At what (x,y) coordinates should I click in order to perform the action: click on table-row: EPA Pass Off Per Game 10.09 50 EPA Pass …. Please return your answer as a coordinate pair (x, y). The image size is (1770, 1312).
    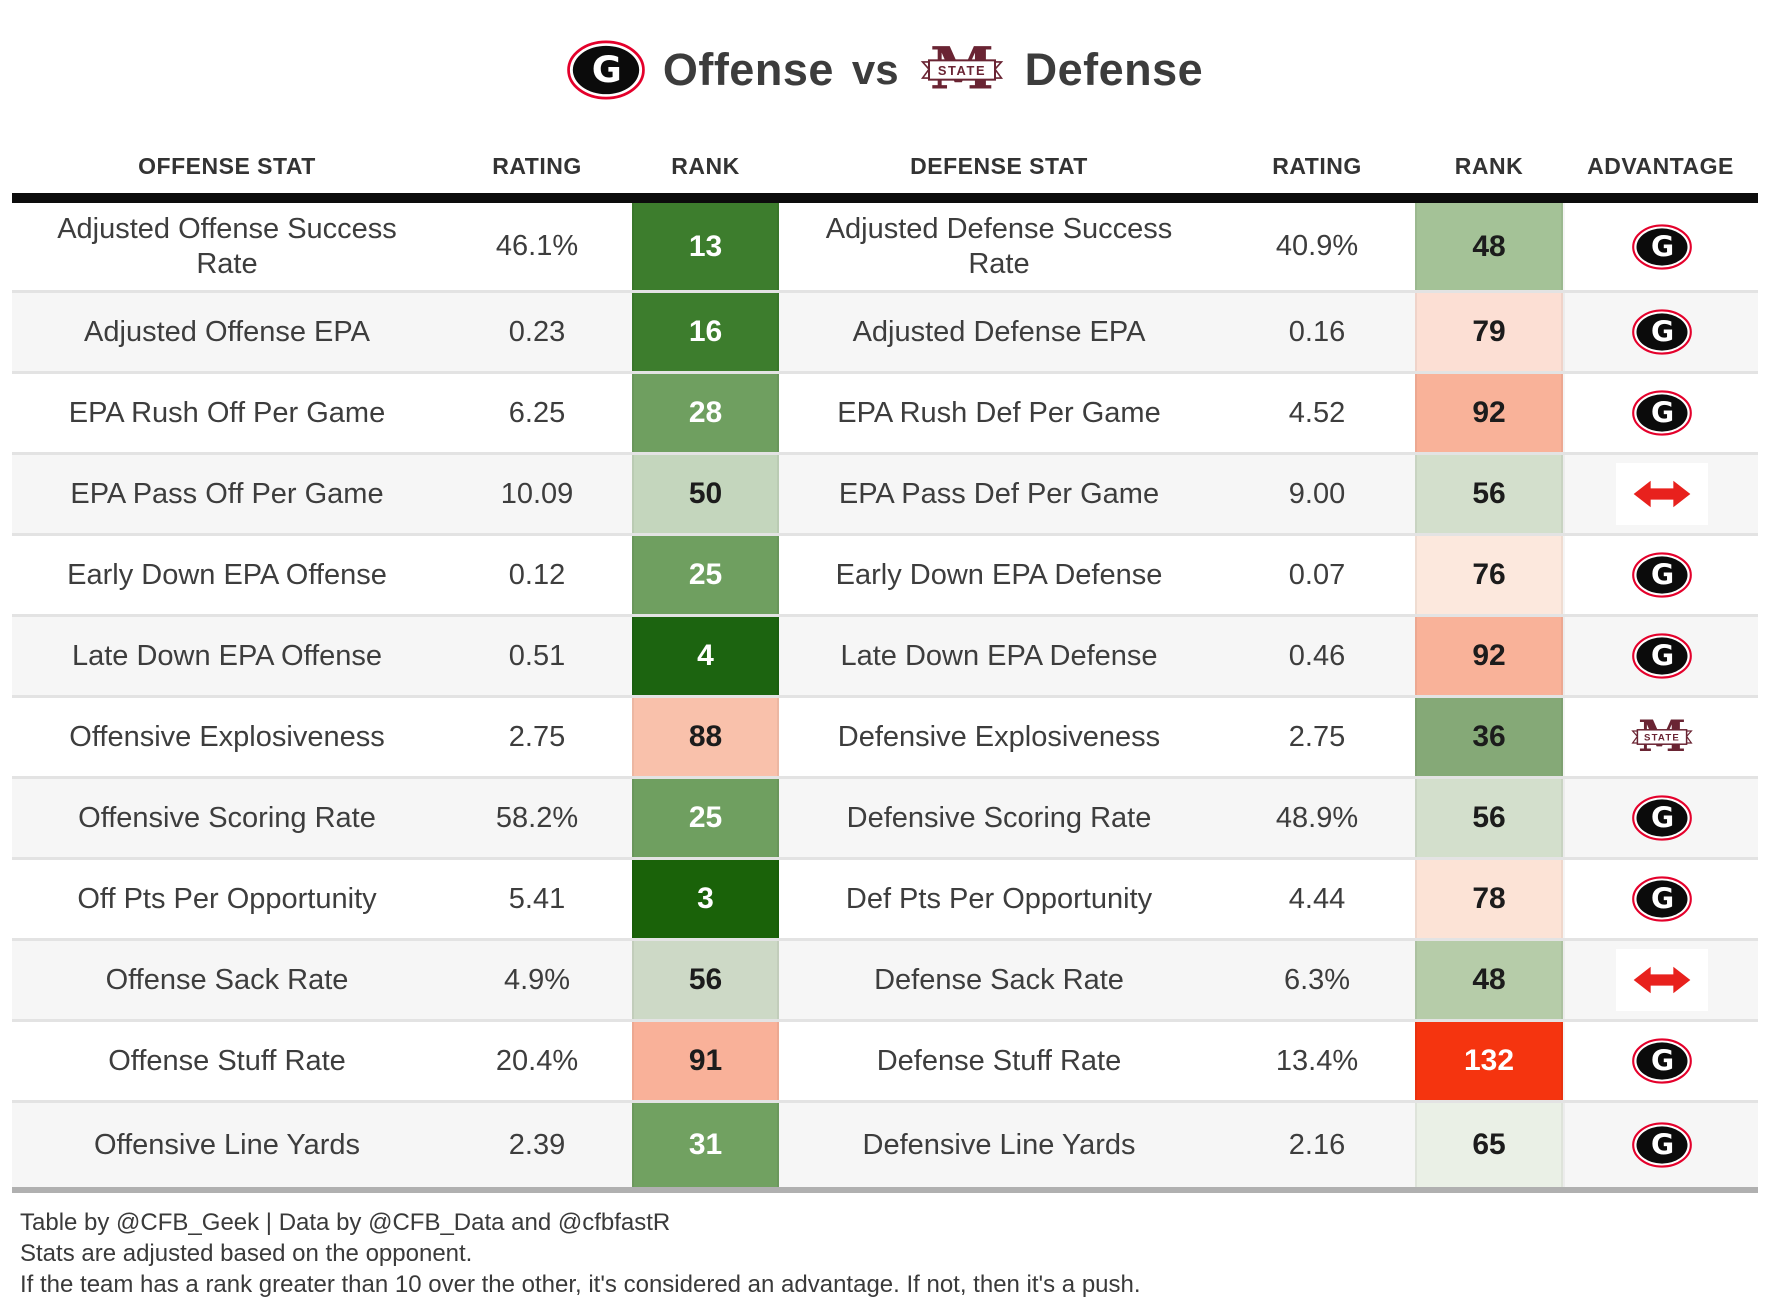
    Looking at the image, I should click on (885, 495).